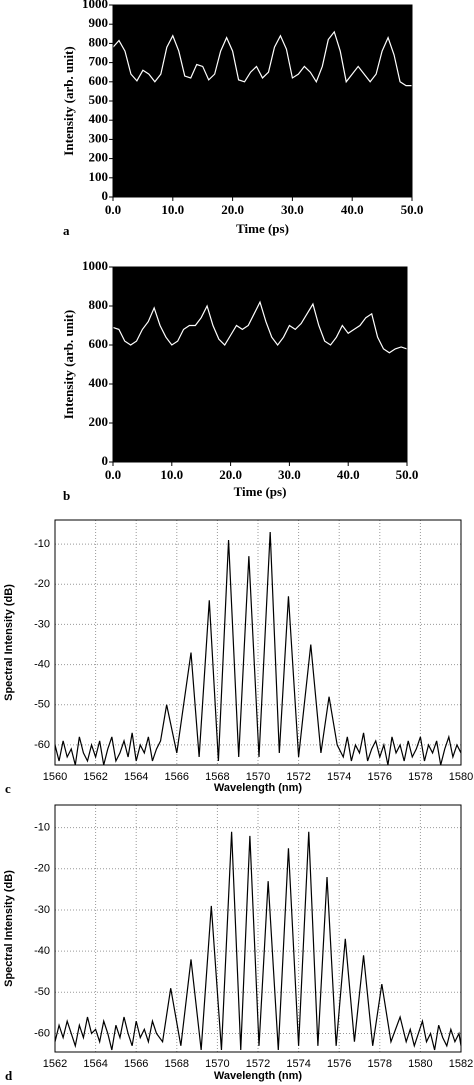 This screenshot has height=1085, width=474. What do you see at coordinates (66, 495) in the screenshot?
I see `panel-label: b` at bounding box center [66, 495].